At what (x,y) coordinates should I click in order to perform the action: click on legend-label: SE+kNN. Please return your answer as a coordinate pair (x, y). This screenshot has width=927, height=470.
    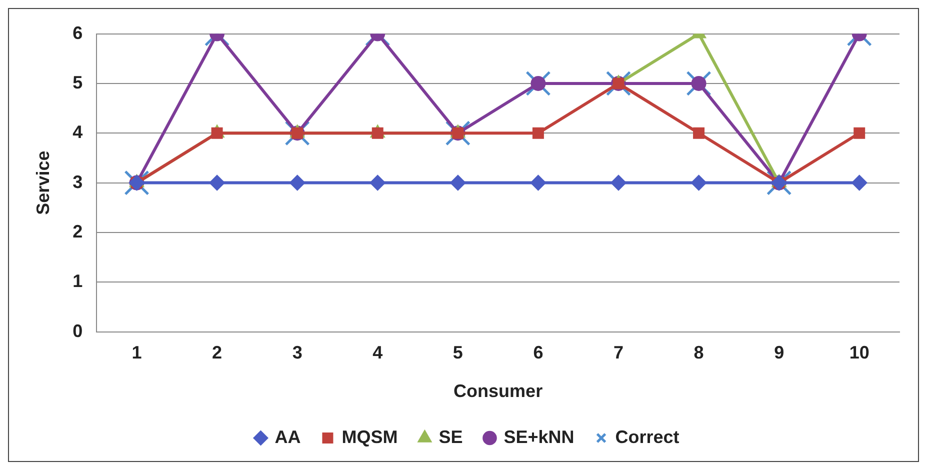
    Looking at the image, I should click on (539, 436).